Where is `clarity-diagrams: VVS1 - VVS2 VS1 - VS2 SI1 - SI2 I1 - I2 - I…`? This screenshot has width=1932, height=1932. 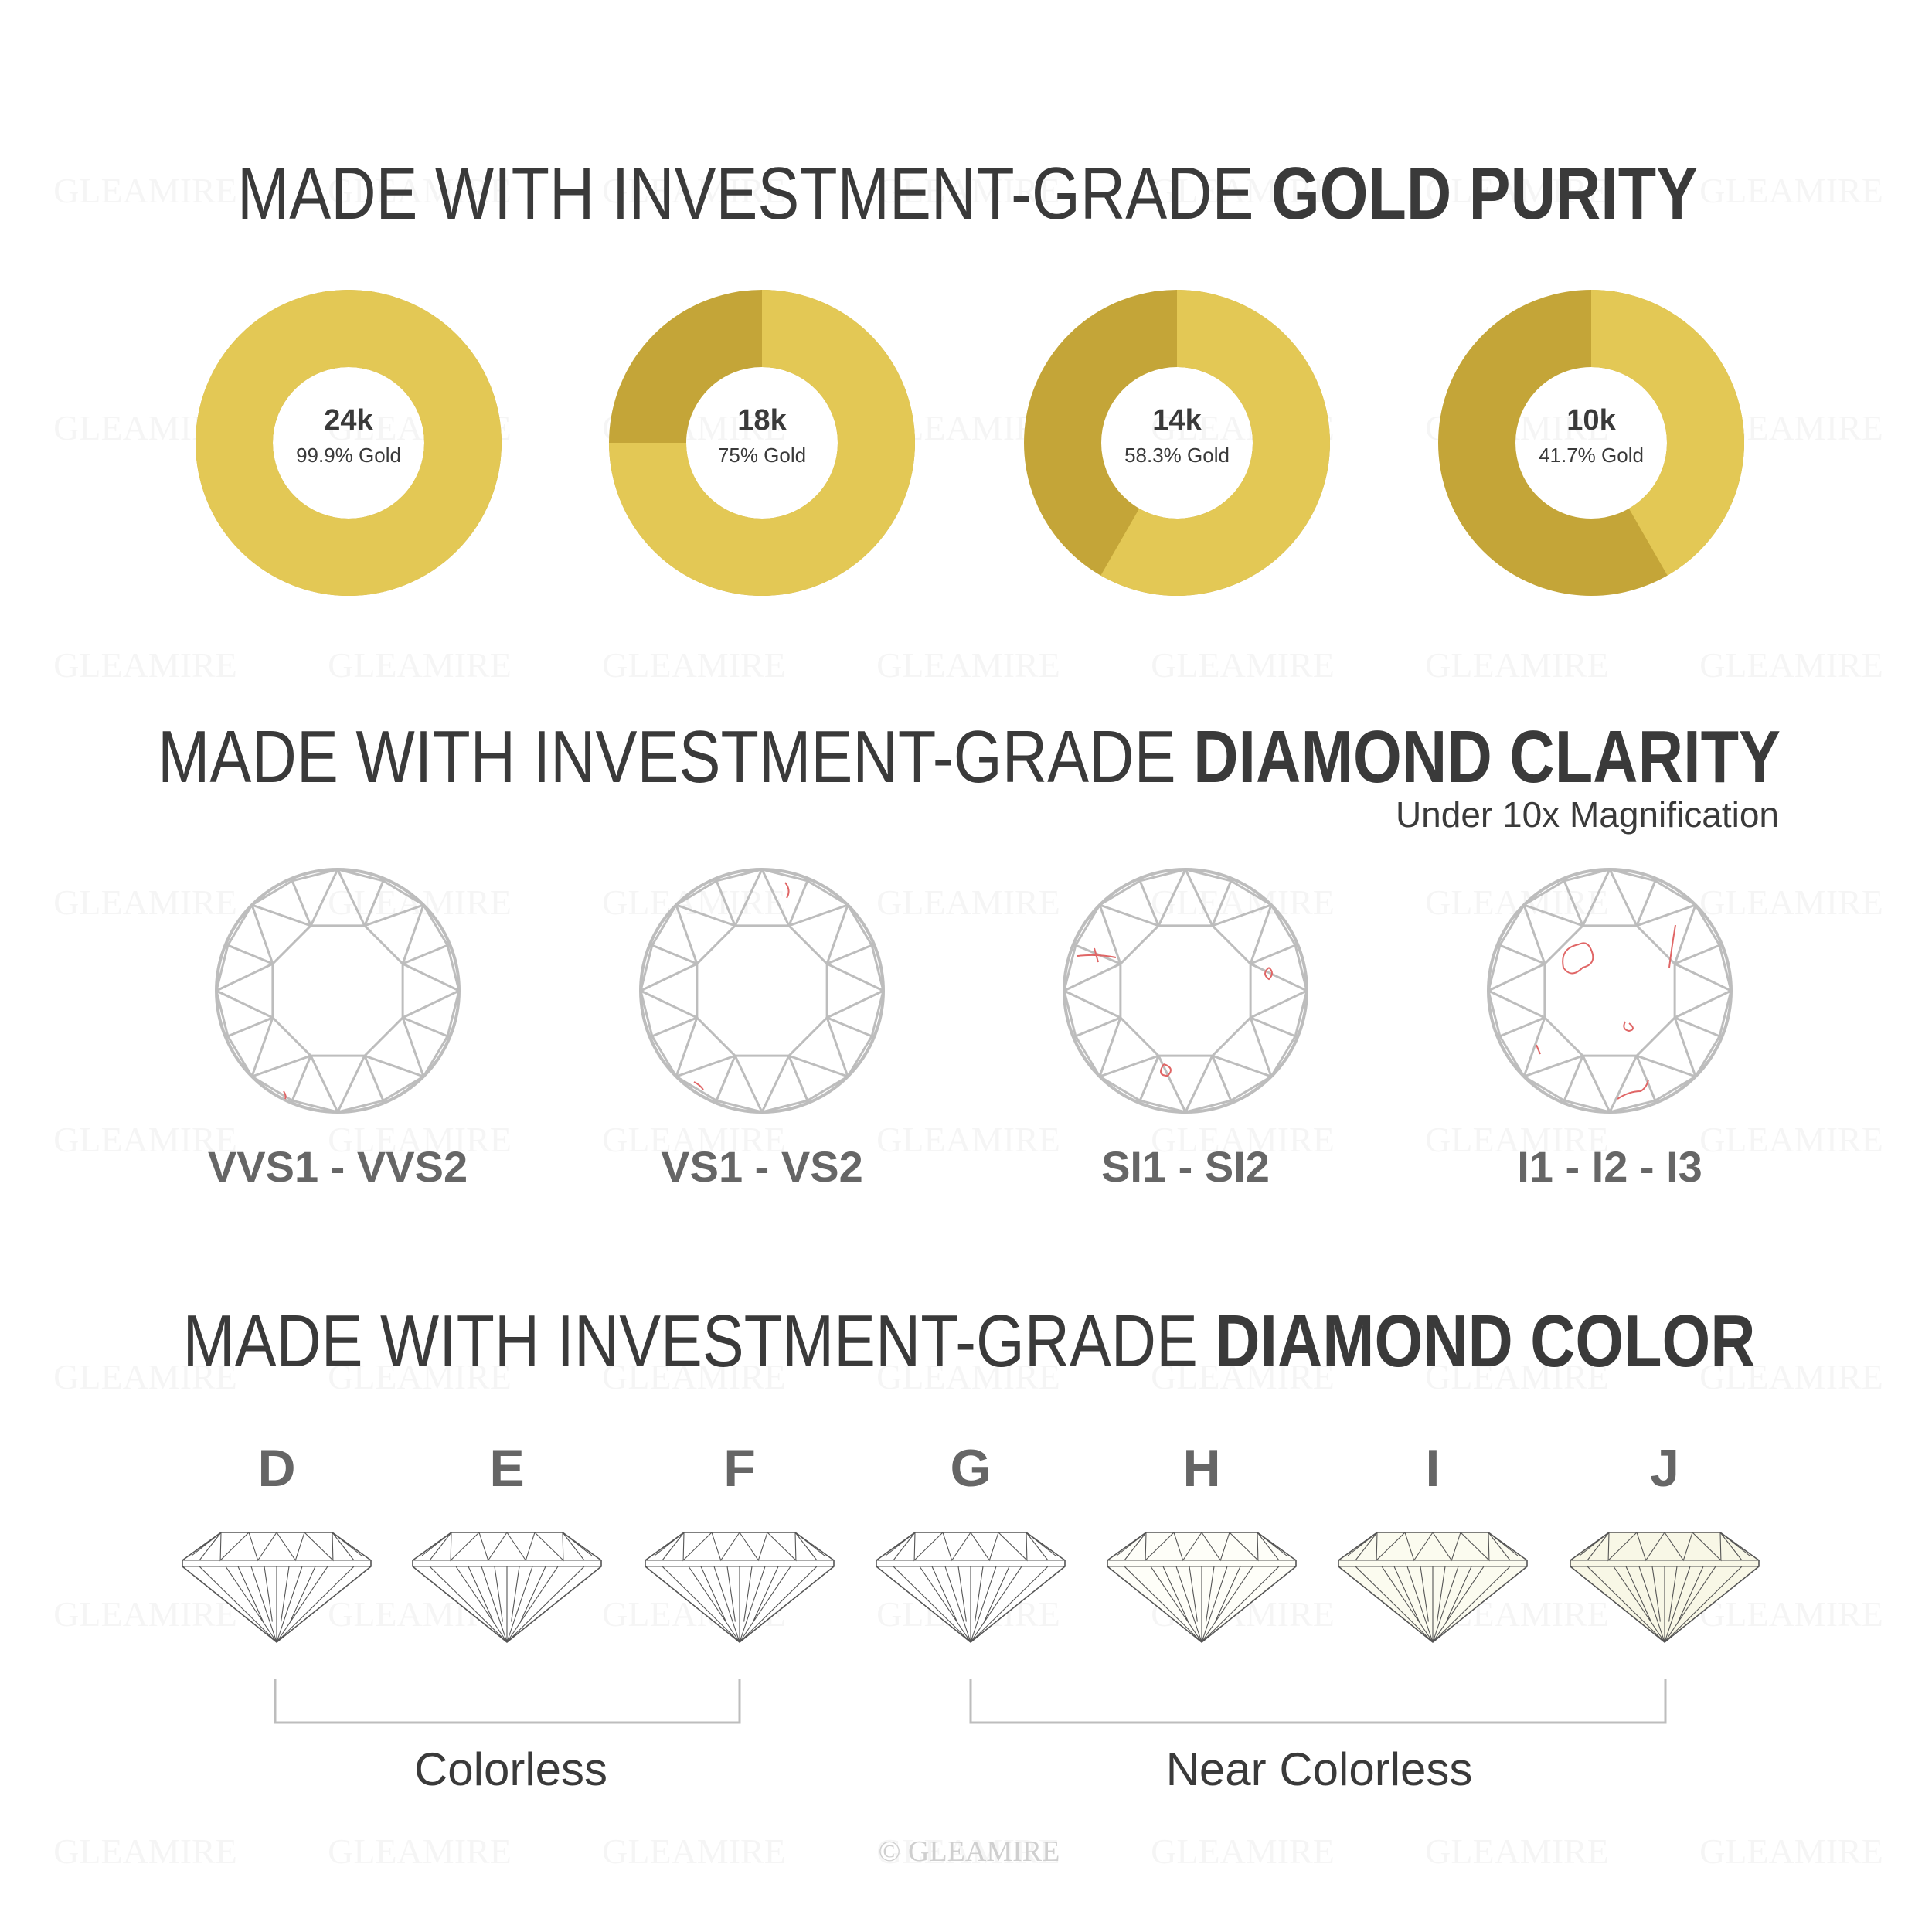 clarity-diagrams: VVS1 - VVS2 VS1 - VS2 SI1 - SI2 I1 - I2 - I… is located at coordinates (971, 1029).